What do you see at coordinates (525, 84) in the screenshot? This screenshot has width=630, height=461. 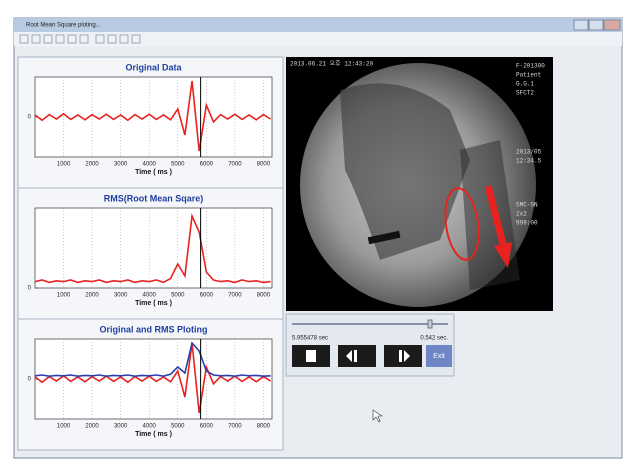 I see `video-info: G.G.1` at bounding box center [525, 84].